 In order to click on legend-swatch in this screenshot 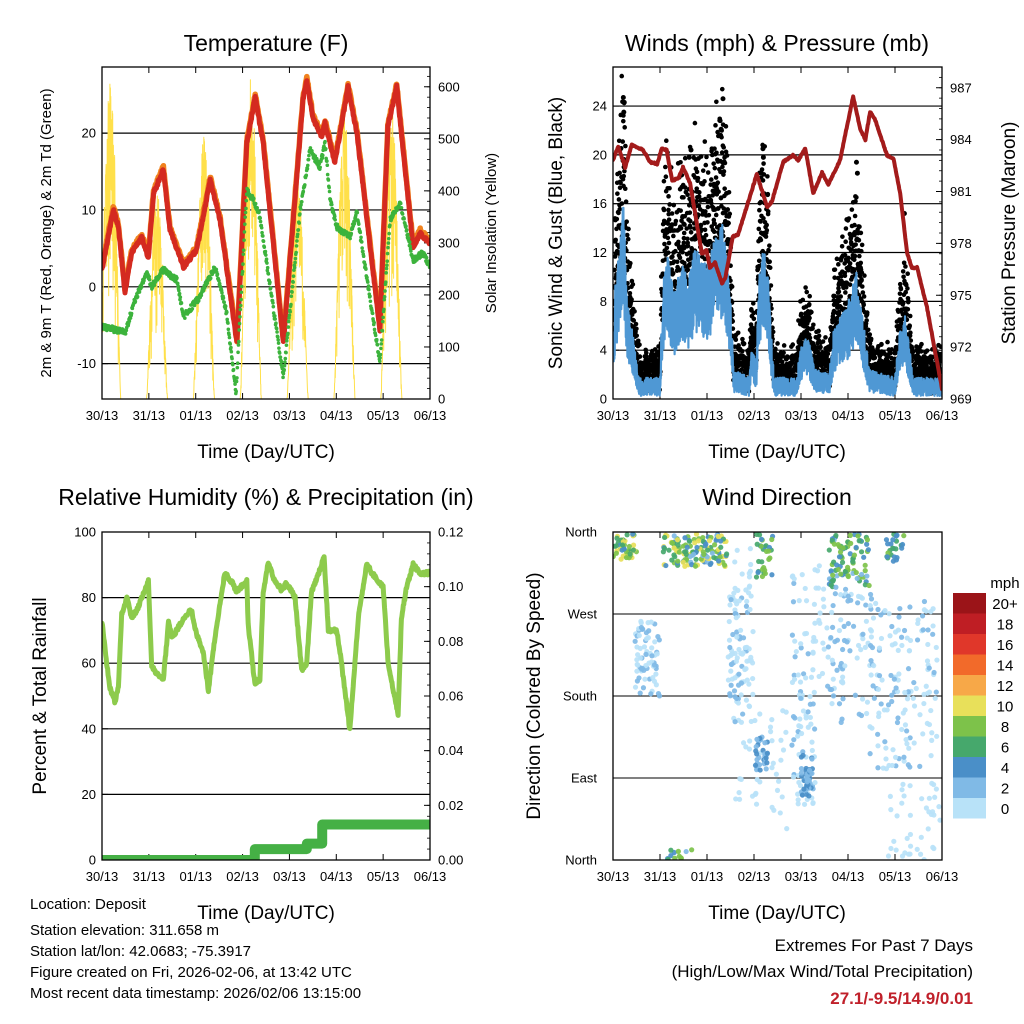, I will do `click(969, 726)`.